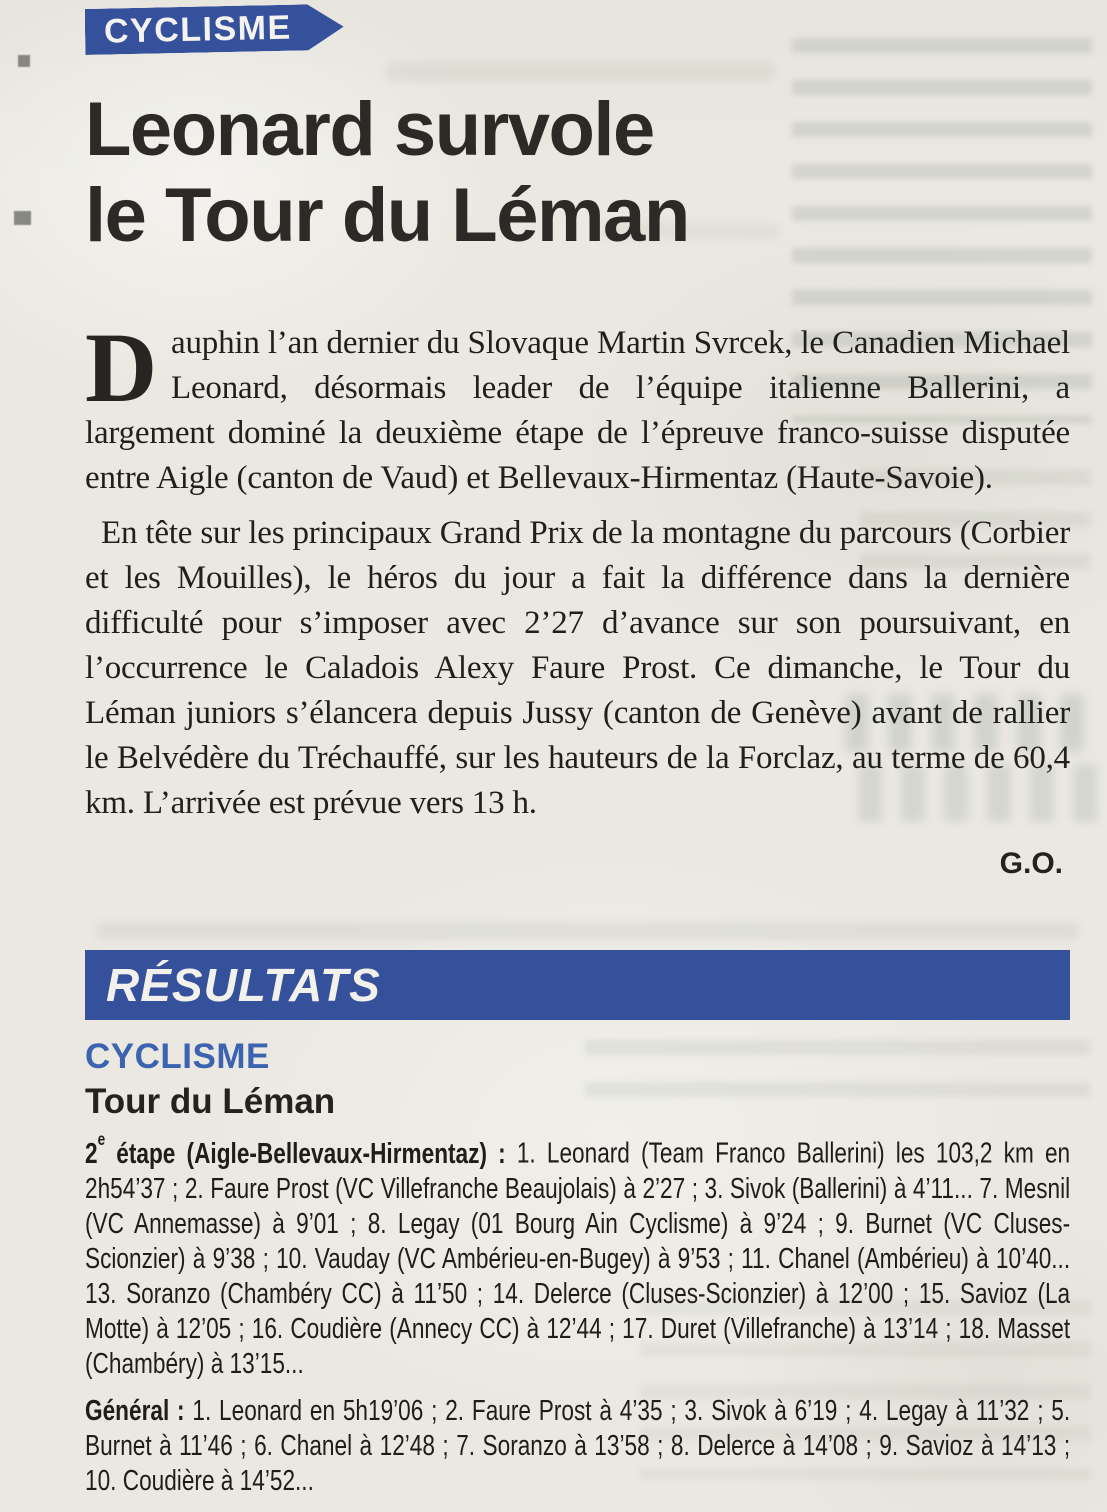 The width and height of the screenshot is (1107, 1512). I want to click on stage-label: 2e étape (Aigle-Bellevaux-Hirmentaz) :, so click(295, 1149).